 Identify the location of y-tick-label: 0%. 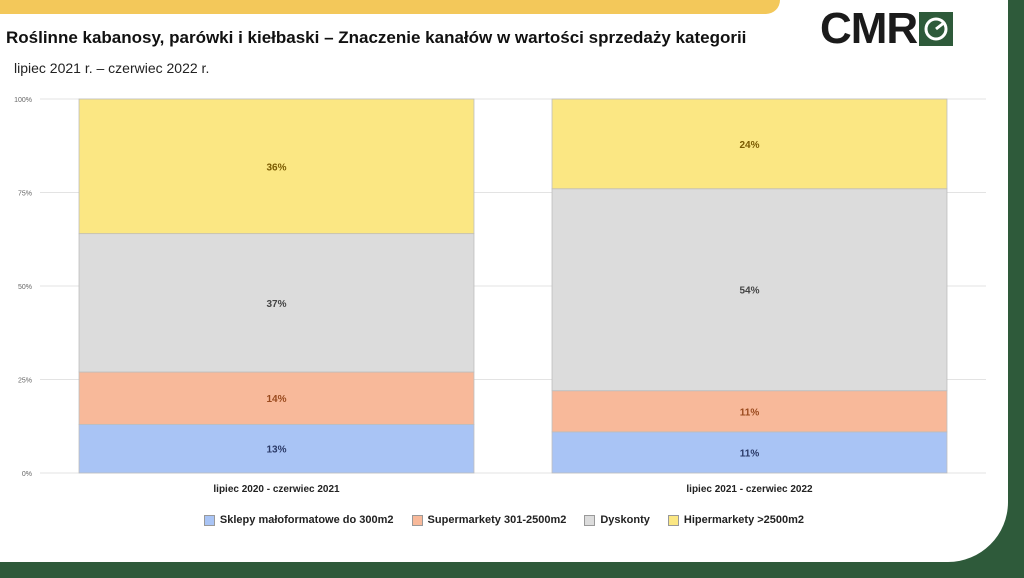
(27, 474).